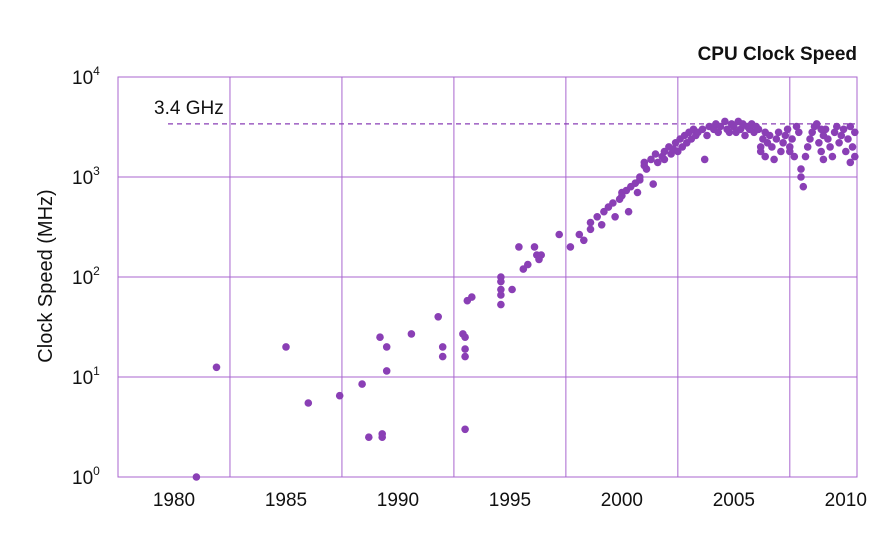 This screenshot has height=533, width=894. What do you see at coordinates (286, 500) in the screenshot?
I see `x-tick-label: 1985` at bounding box center [286, 500].